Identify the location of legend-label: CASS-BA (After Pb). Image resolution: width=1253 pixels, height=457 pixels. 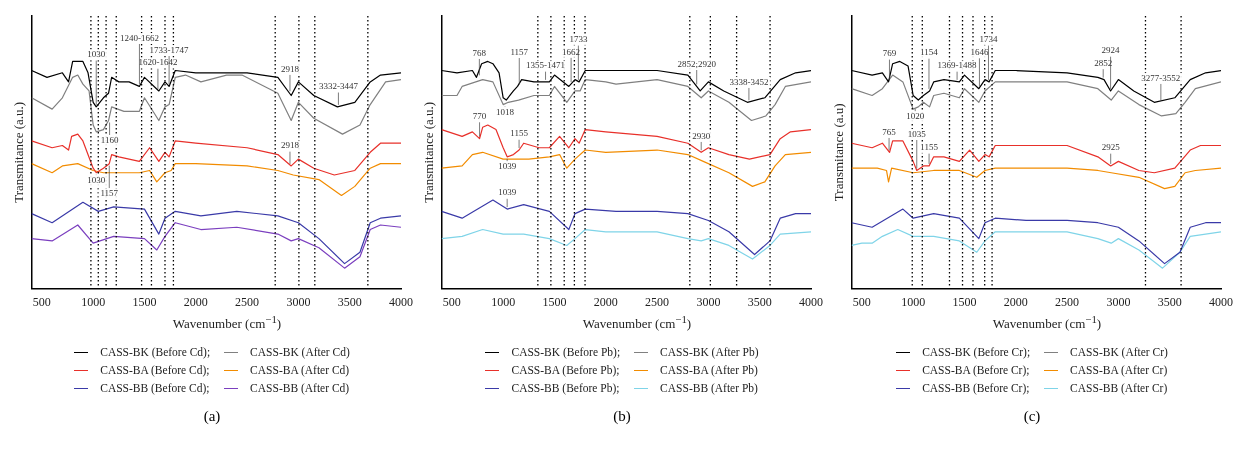
(709, 370).